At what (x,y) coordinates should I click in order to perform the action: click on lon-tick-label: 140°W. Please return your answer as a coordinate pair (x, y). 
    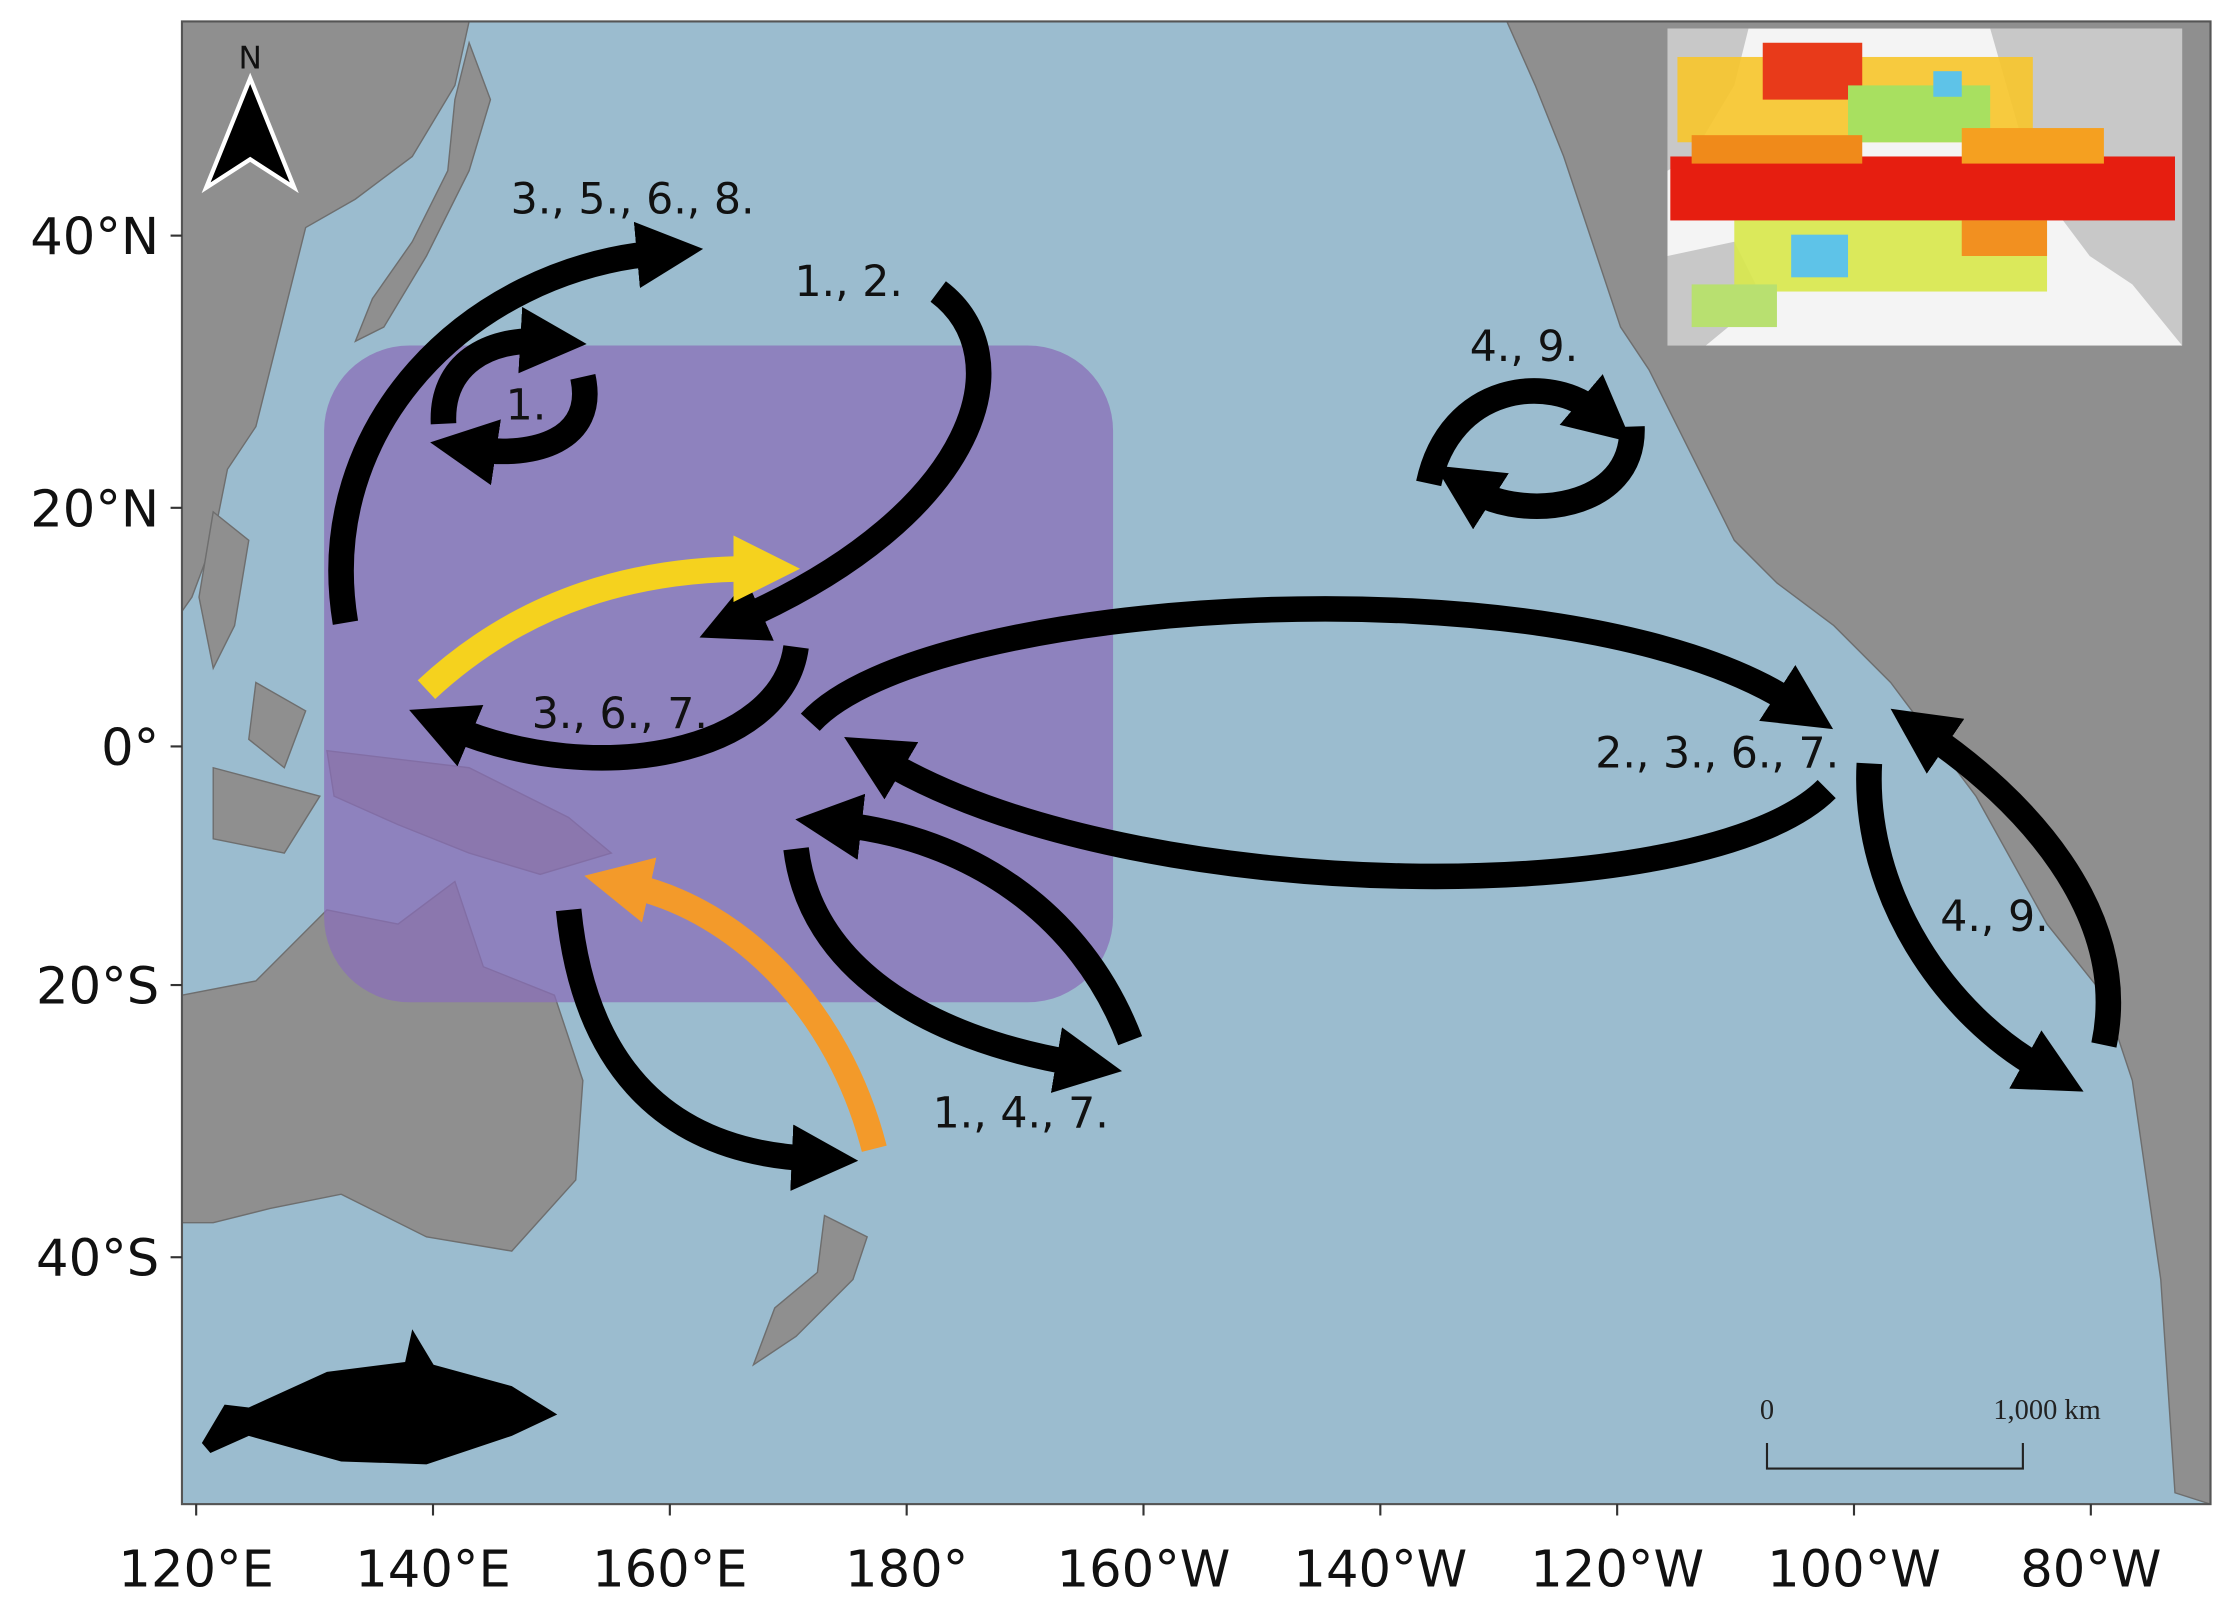
    Looking at the image, I should click on (1380, 1570).